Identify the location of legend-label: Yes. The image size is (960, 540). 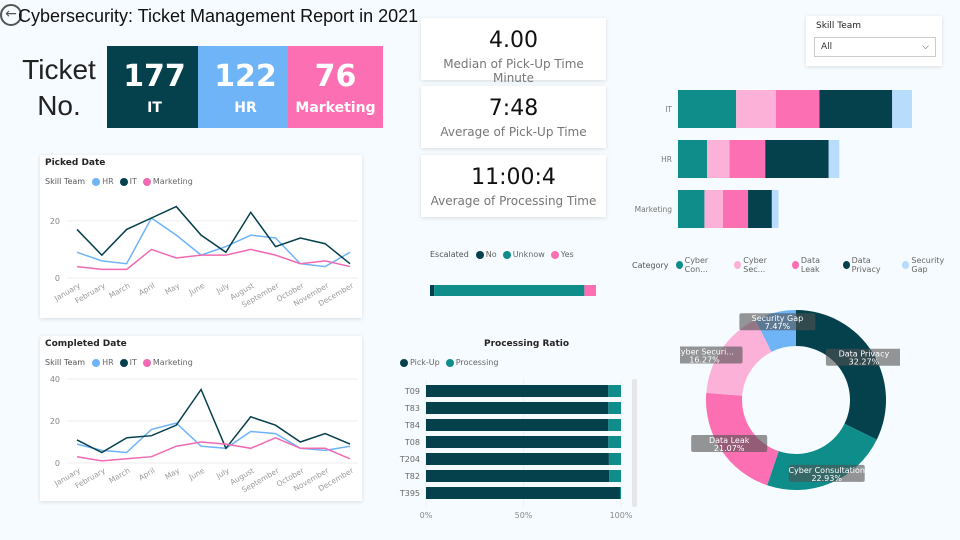
(567, 254).